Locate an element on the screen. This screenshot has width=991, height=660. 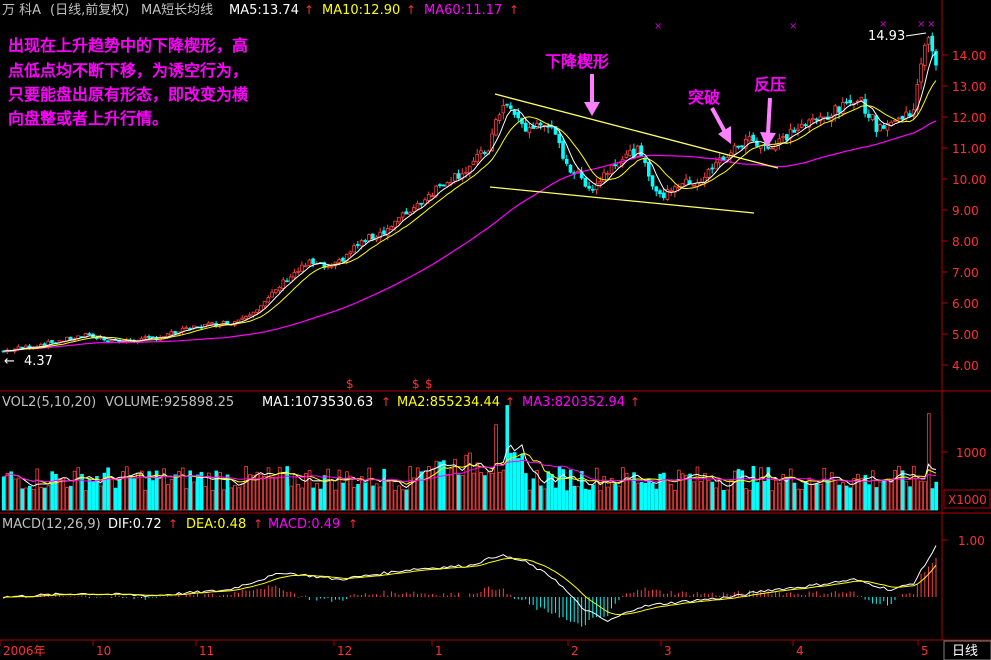
vol-unit: X1000 is located at coordinates (967, 500).